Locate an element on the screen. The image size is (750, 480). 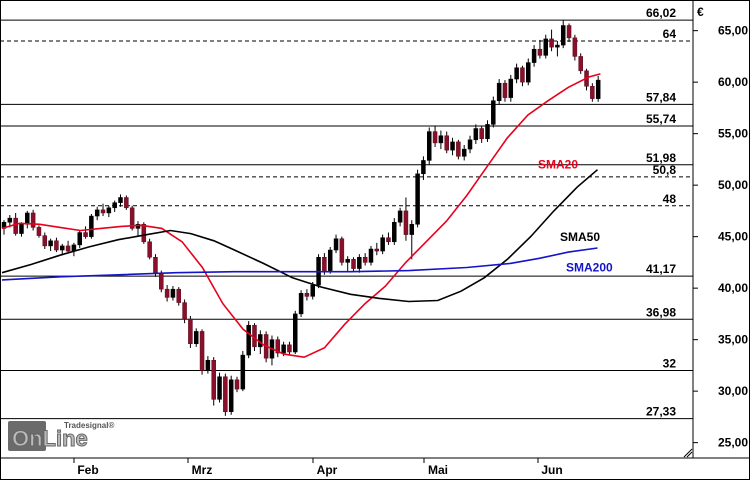
y-tick-label: 55,00 is located at coordinates (733, 134).